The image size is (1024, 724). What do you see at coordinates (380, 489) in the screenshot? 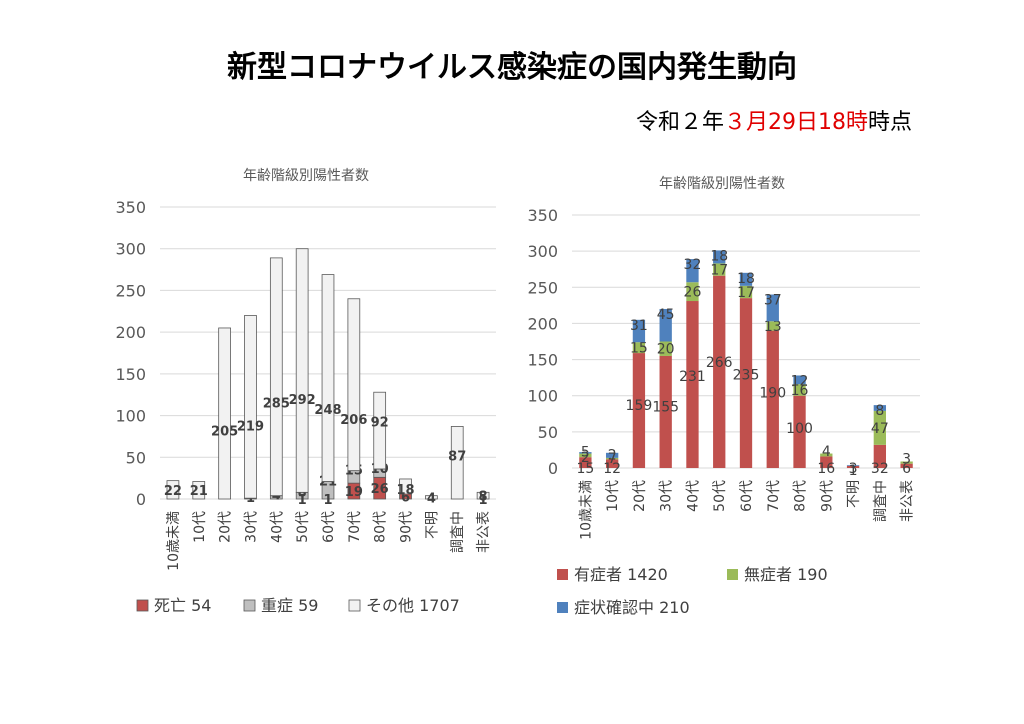
I see `left-data-label: 26` at bounding box center [380, 489].